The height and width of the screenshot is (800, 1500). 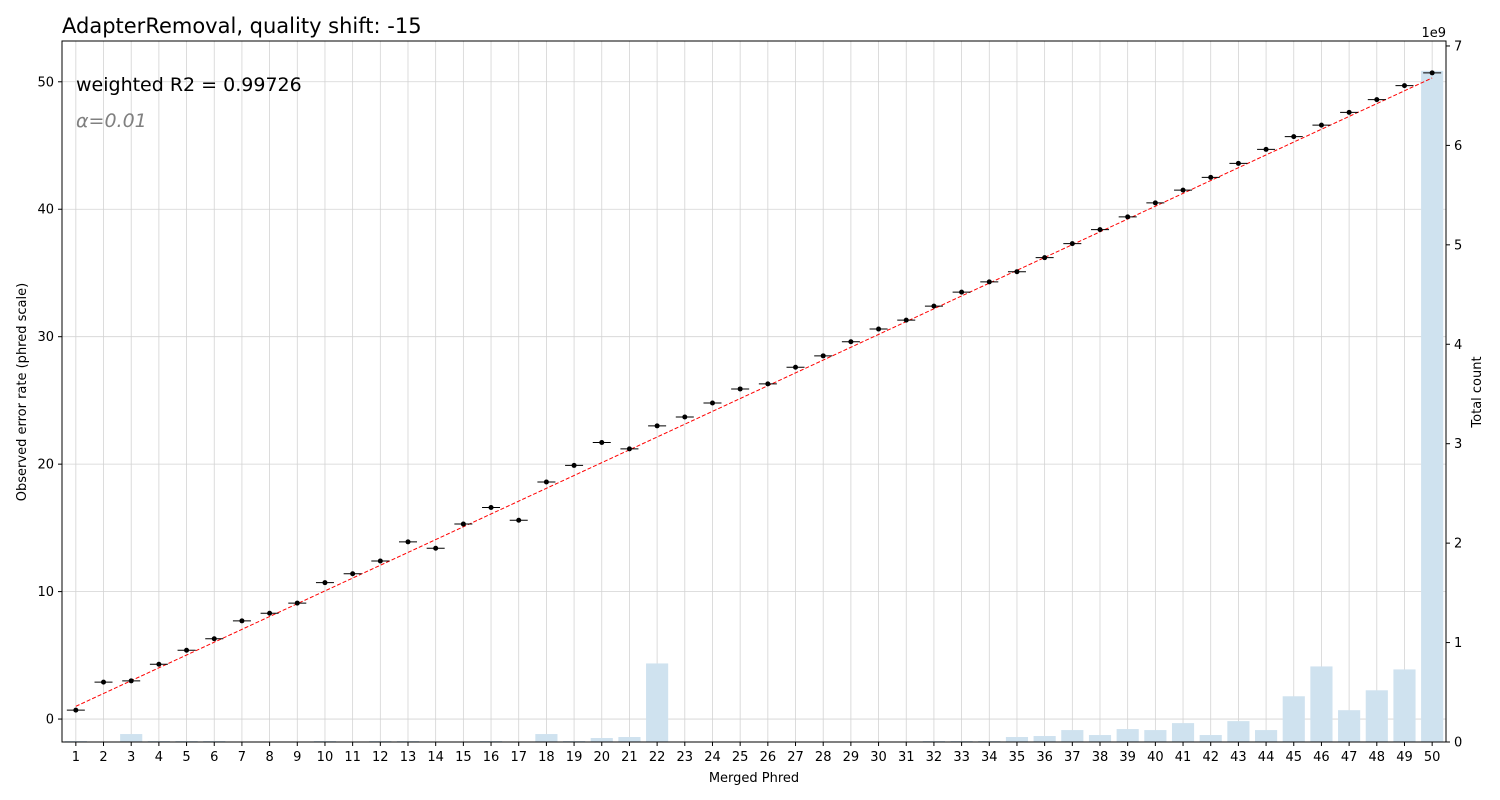 I want to click on x-tick-label: 30, so click(x=878, y=757).